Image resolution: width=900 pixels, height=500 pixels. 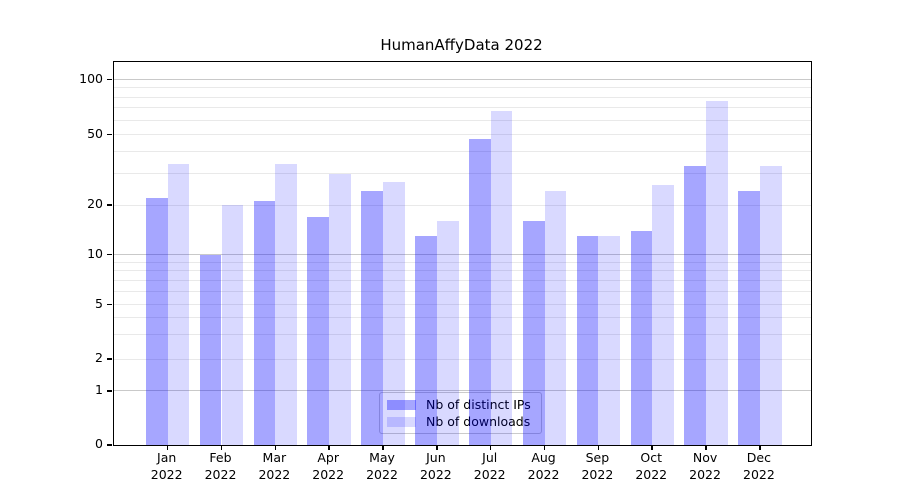 I want to click on legend-swatch-distinct-ips, so click(x=401, y=404).